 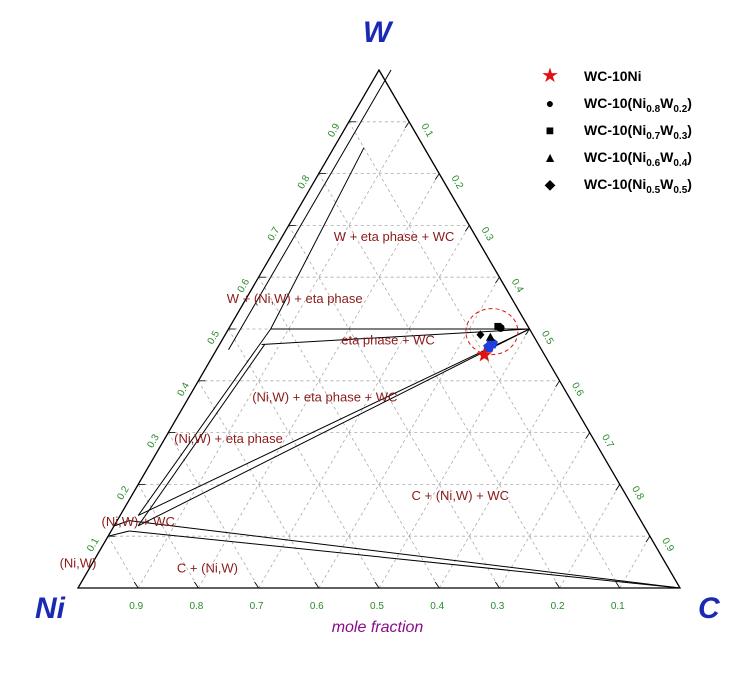 I want to click on corner-label-w: W, so click(x=377, y=32).